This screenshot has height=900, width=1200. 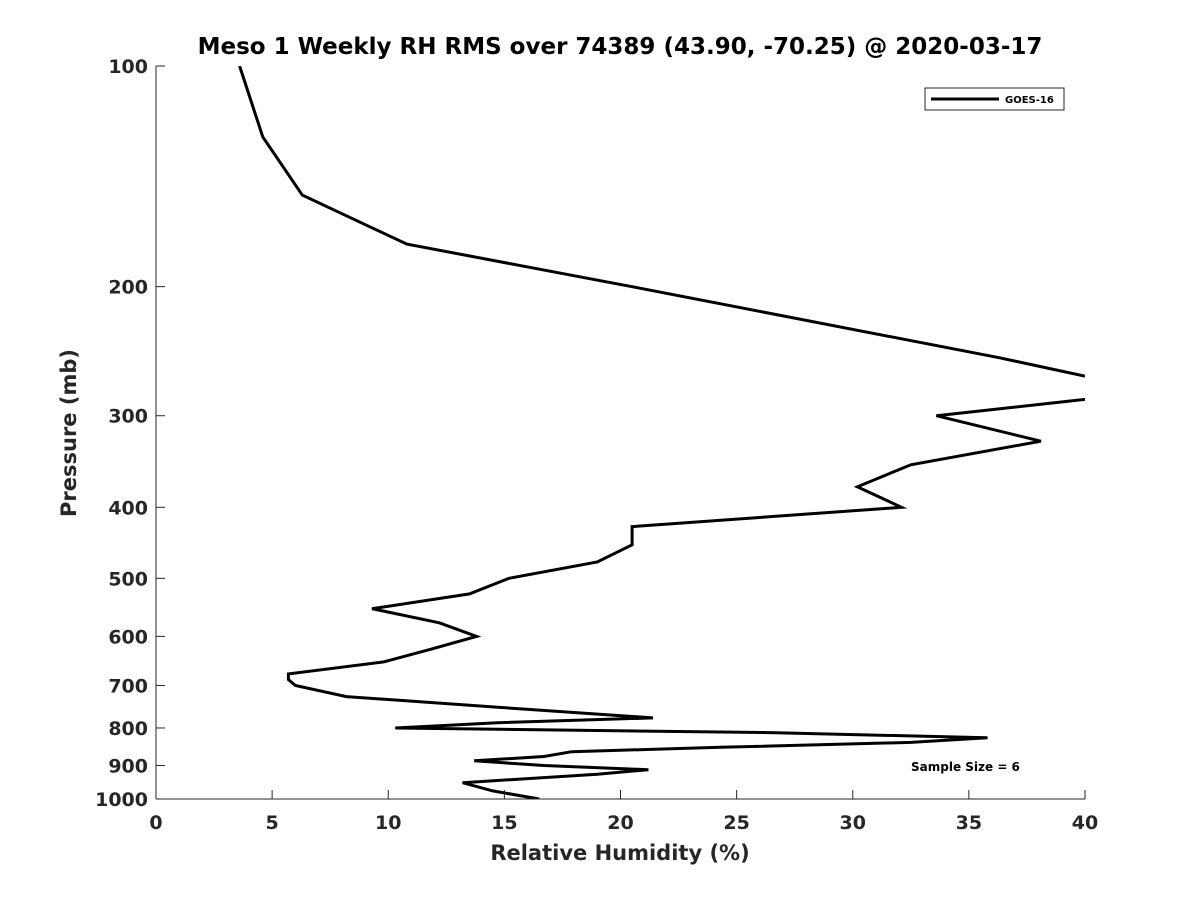 What do you see at coordinates (504, 823) in the screenshot?
I see `x-tick-label: 15` at bounding box center [504, 823].